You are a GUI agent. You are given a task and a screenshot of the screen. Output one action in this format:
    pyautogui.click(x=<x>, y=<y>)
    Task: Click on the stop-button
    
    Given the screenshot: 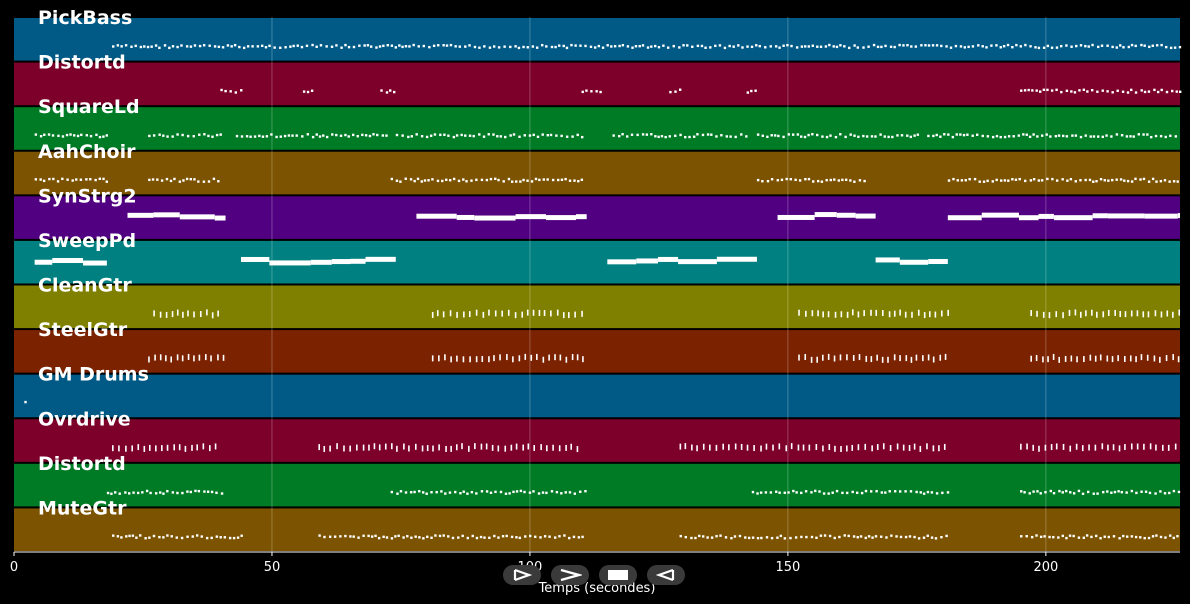 What is the action you would take?
    pyautogui.click(x=618, y=575)
    